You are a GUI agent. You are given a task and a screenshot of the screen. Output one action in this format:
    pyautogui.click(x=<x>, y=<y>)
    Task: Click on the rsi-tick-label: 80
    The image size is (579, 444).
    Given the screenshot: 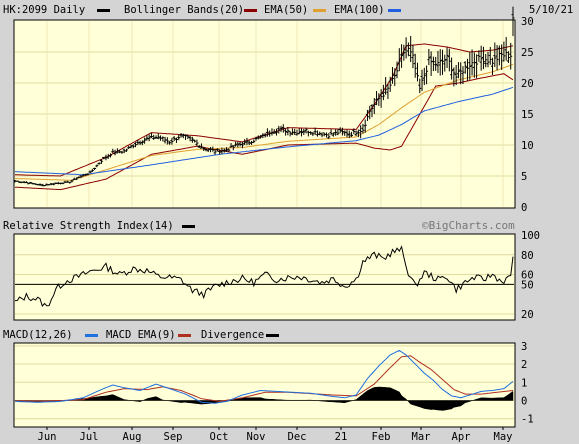 What is the action you would take?
    pyautogui.click(x=527, y=256)
    